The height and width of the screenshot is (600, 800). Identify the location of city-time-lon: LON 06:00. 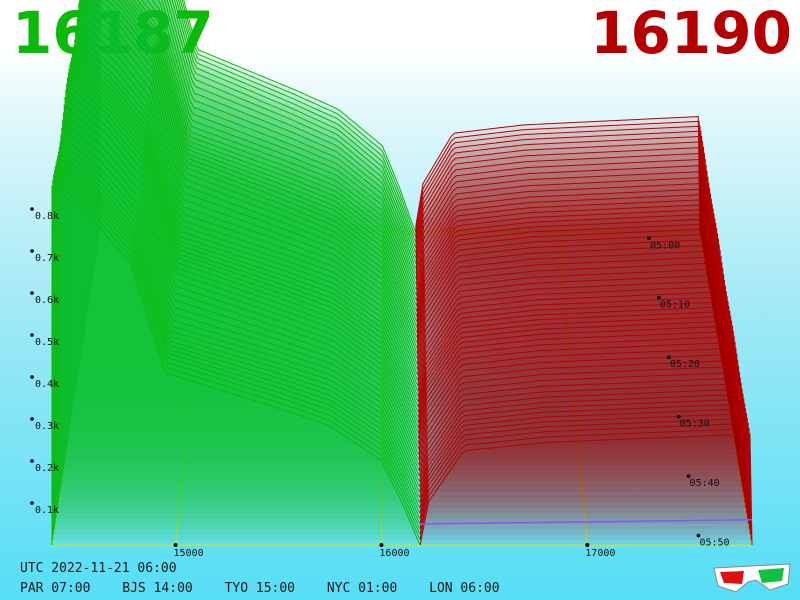
(464, 588).